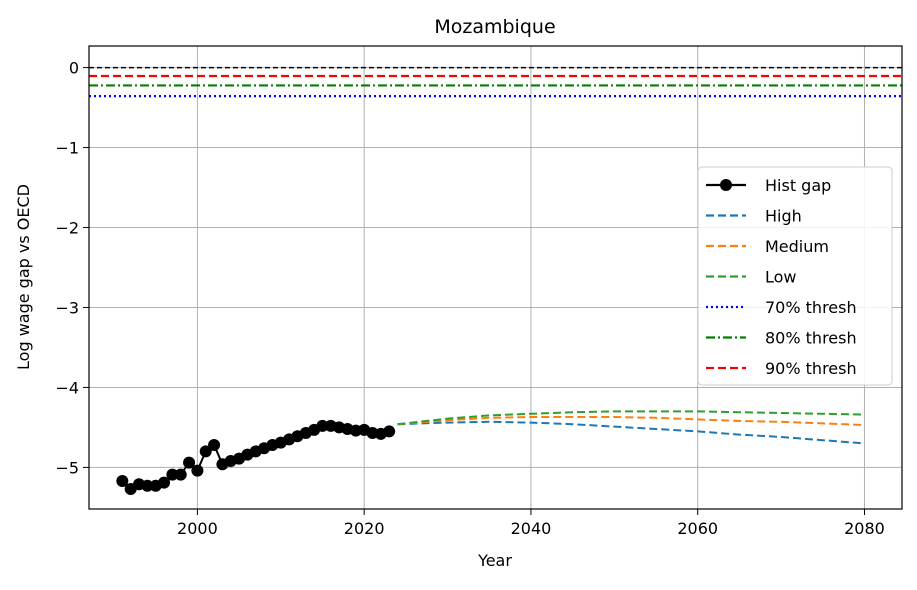 This screenshot has height=590, width=917. I want to click on y-tick-label: −4, so click(67, 387).